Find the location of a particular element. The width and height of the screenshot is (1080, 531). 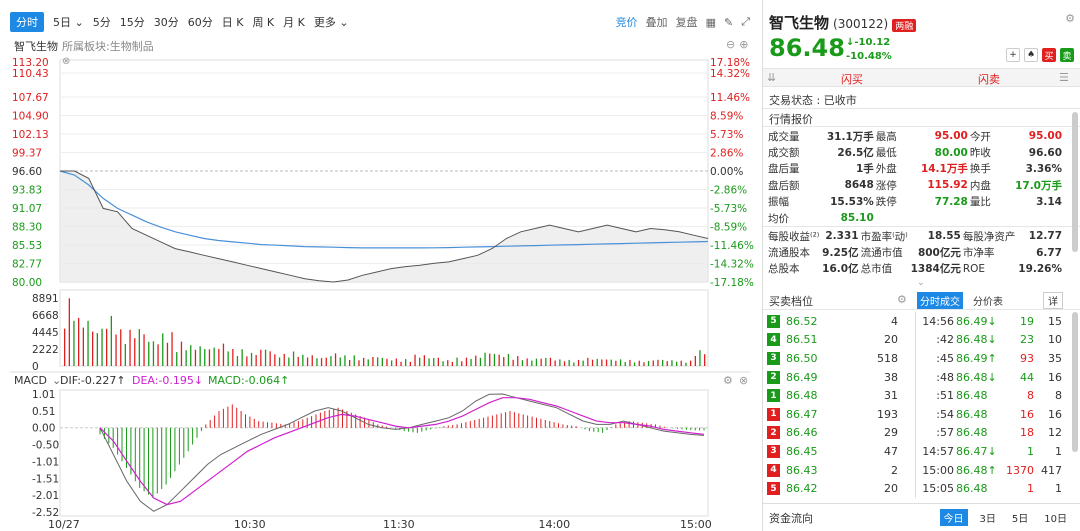

trade-row: :48 86.48↓ 44 16 is located at coordinates (992, 377).